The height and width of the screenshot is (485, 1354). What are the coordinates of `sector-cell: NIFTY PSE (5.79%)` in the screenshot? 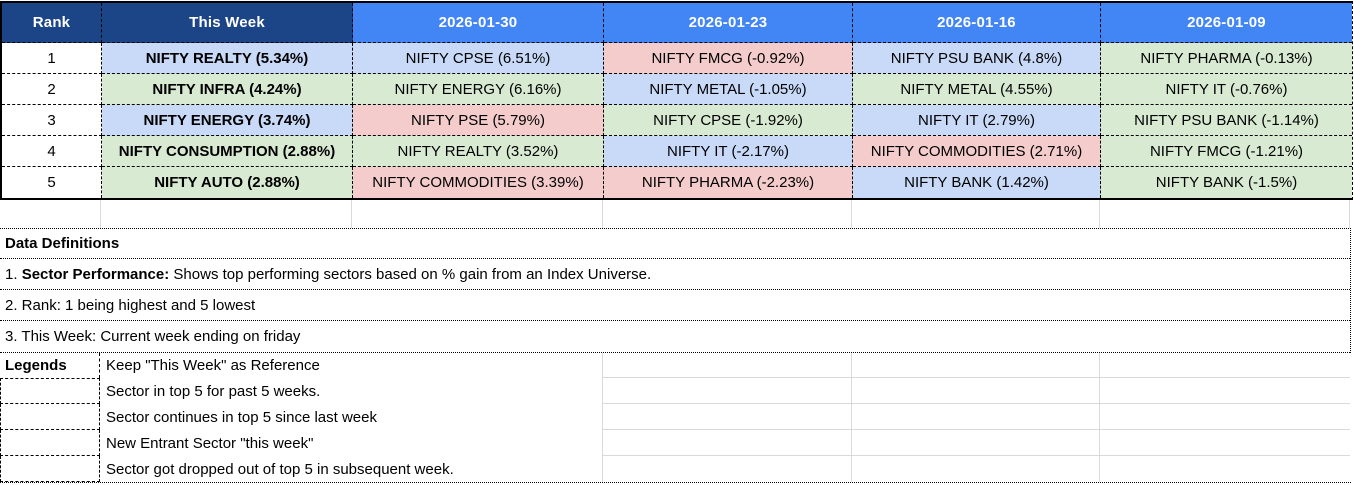 It's located at (478, 120).